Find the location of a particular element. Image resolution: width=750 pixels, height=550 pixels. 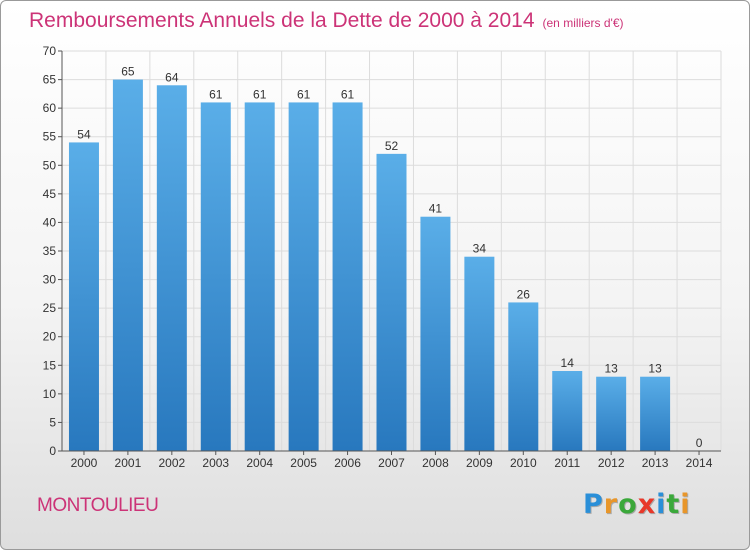

x-tick-label: 2014 is located at coordinates (699, 463).